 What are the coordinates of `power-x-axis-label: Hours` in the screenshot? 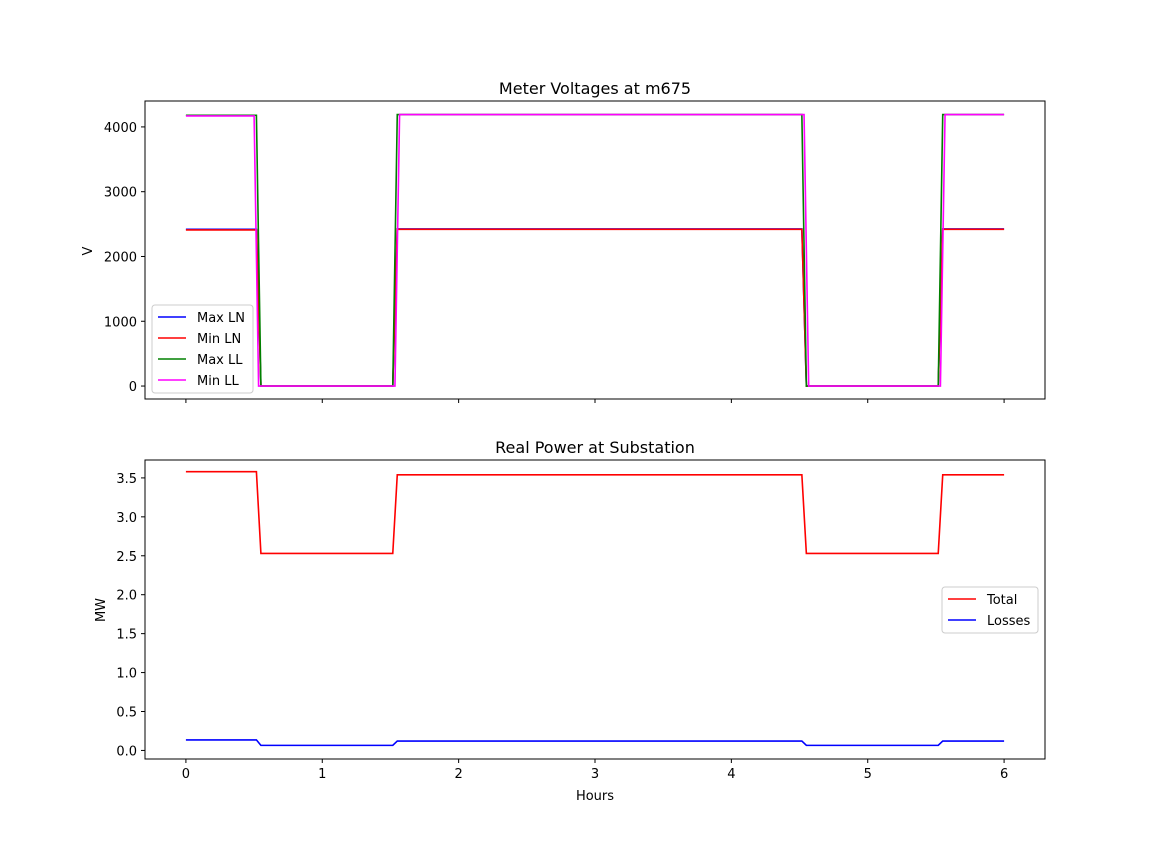 It's located at (595, 796).